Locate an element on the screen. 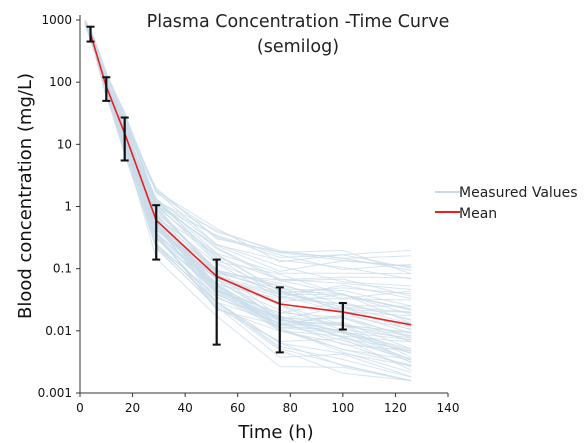 The width and height of the screenshot is (586, 443). x-tick-label: 40 is located at coordinates (185, 408).